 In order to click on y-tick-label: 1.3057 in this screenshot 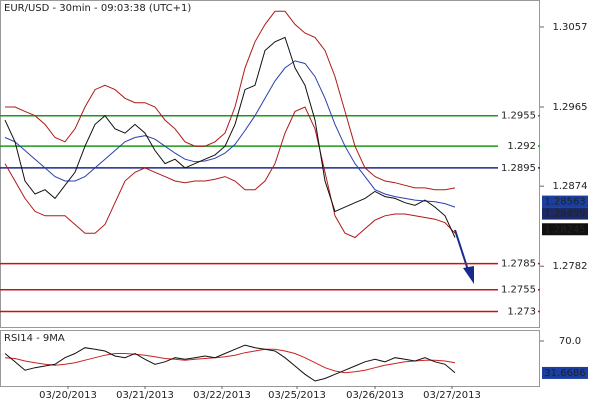, I will do `click(570, 27)`.